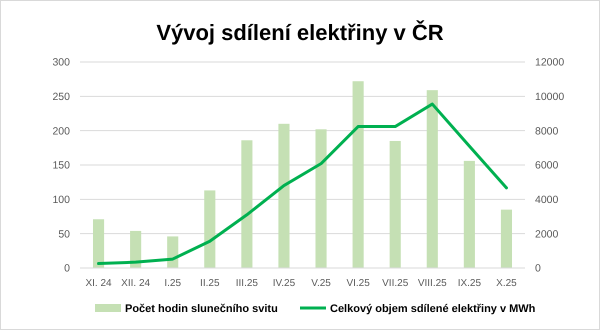  What do you see at coordinates (547, 131) in the screenshot?
I see `y2-tick-label: 8000` at bounding box center [547, 131].